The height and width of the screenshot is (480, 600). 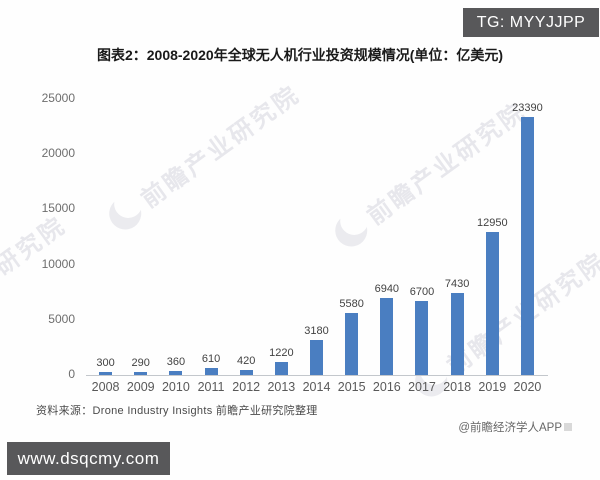 I want to click on y-axis-tick-label: 0, so click(x=71, y=374).